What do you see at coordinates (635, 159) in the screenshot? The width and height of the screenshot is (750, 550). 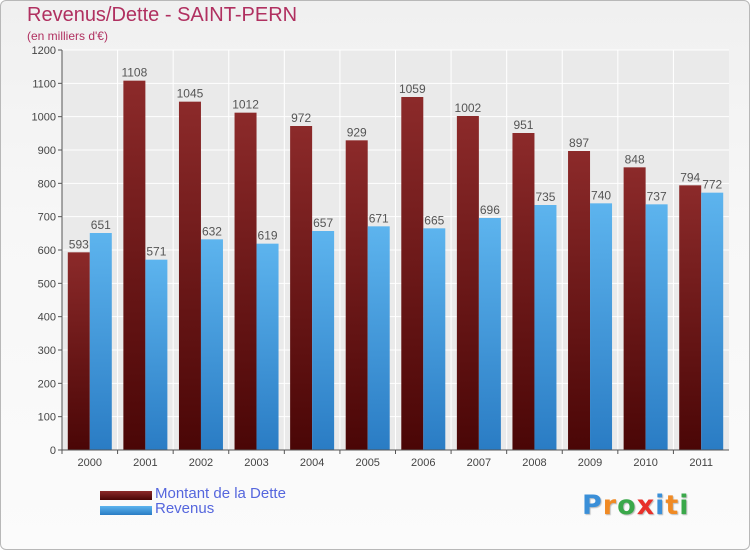 I see `data-label-debt: 848` at bounding box center [635, 159].